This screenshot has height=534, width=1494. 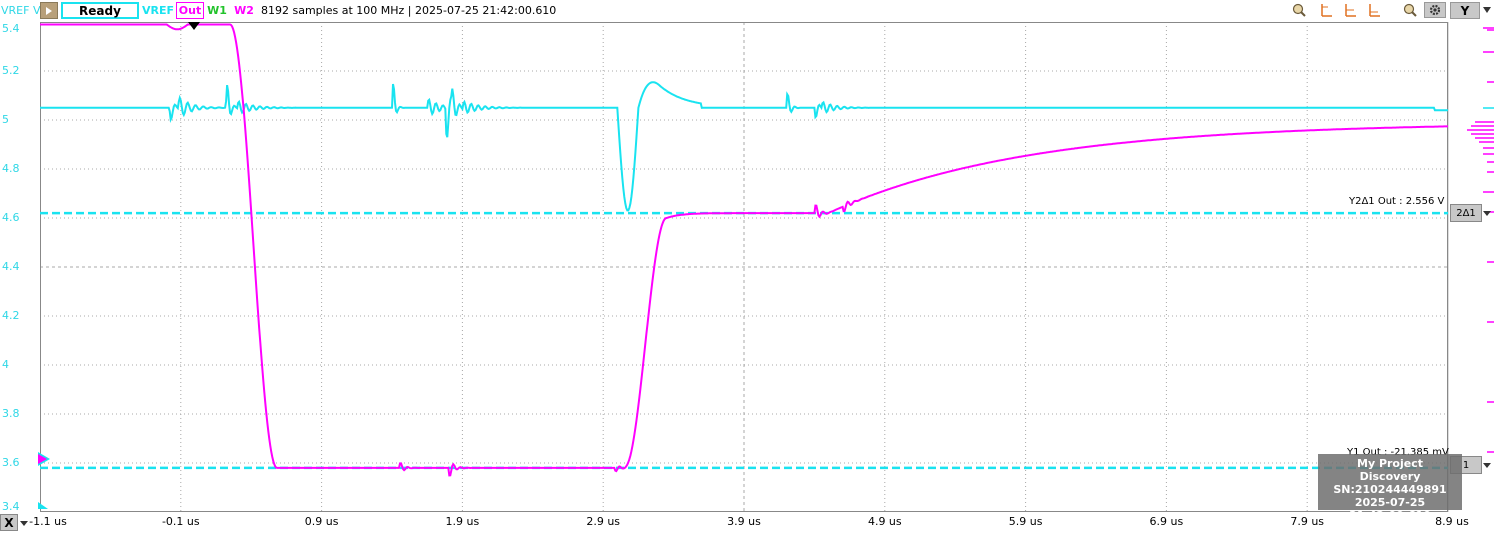 I want to click on watermark-serial: SN:210244449891, so click(x=1390, y=489).